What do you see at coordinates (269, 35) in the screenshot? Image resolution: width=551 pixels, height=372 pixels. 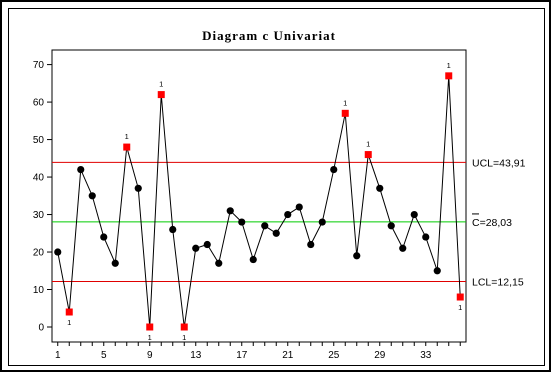 I see `chart-title: Diagram c Univariat` at bounding box center [269, 35].